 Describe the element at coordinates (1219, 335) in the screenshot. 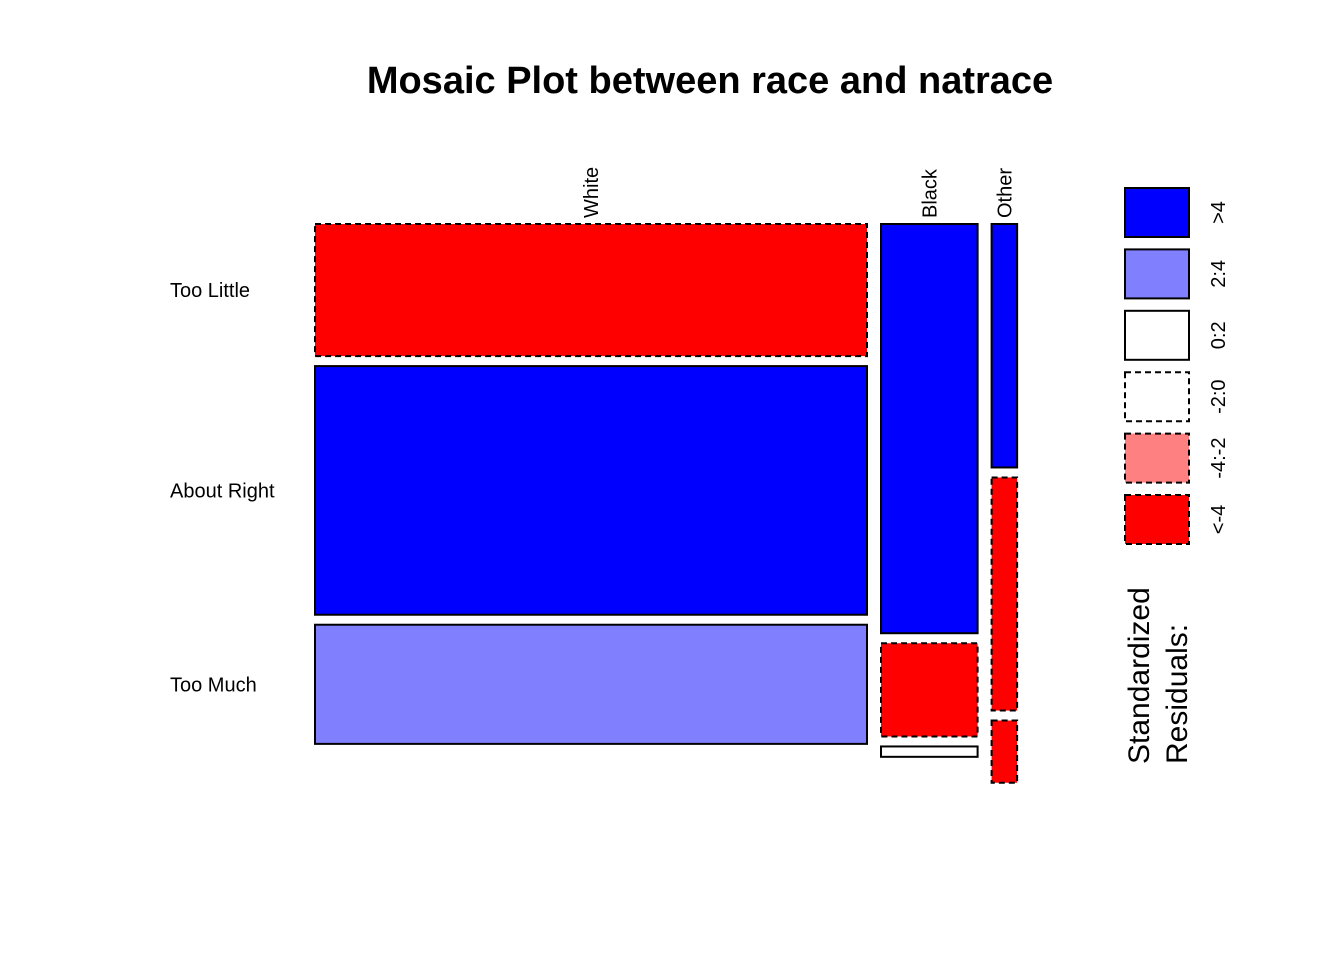

I see `legend-label-2: 0:2` at that location.